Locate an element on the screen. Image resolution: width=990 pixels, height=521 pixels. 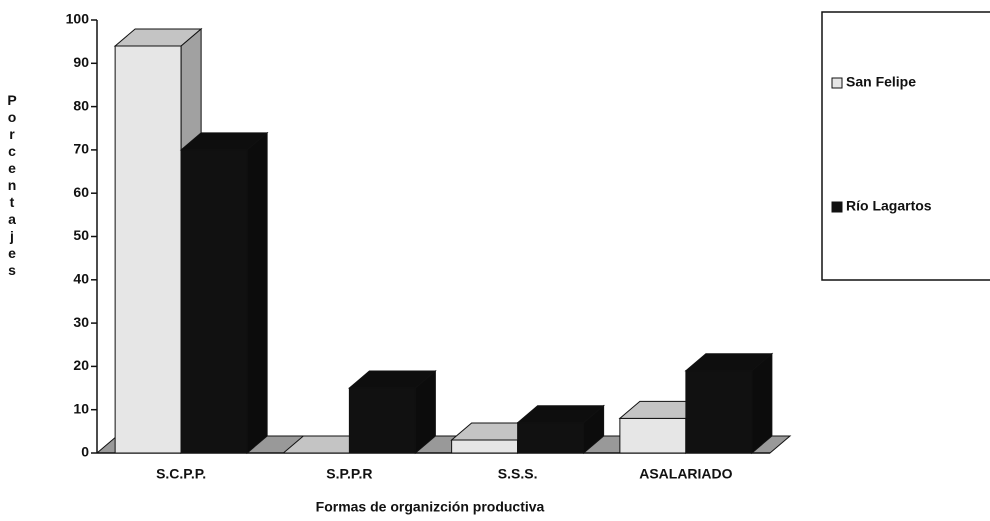
x-tick-label: S.S.S. is located at coordinates (518, 474).